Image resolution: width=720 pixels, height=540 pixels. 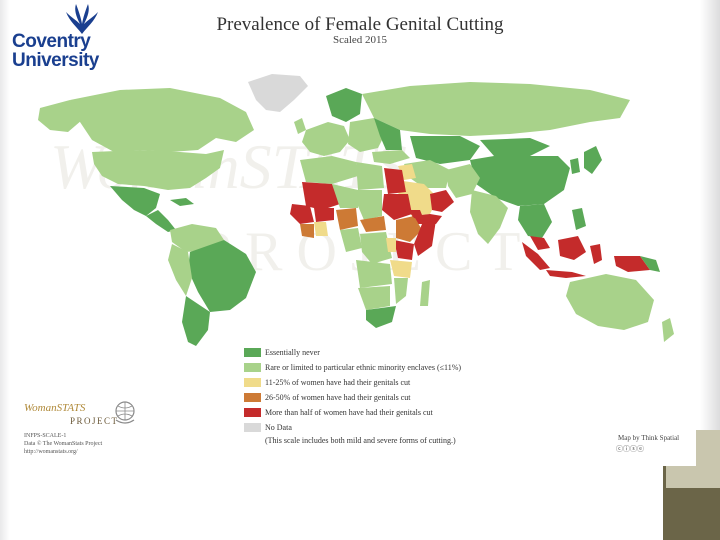 What do you see at coordinates (381, 317) in the screenshot?
I see `south-africa` at bounding box center [381, 317].